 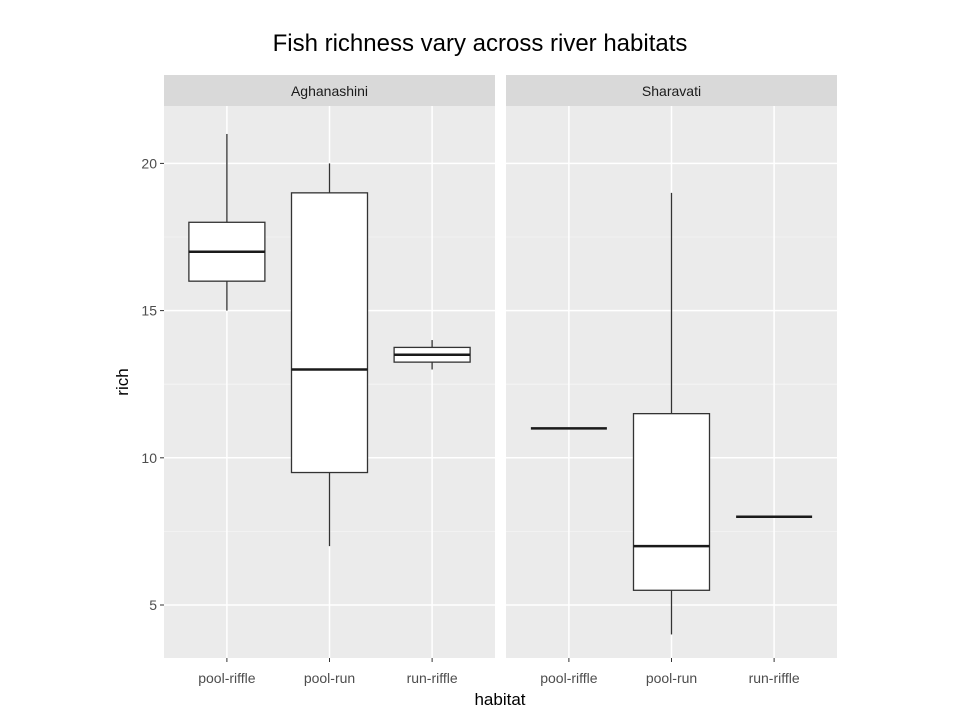 I want to click on y-tick-label: 20, so click(x=149, y=163).